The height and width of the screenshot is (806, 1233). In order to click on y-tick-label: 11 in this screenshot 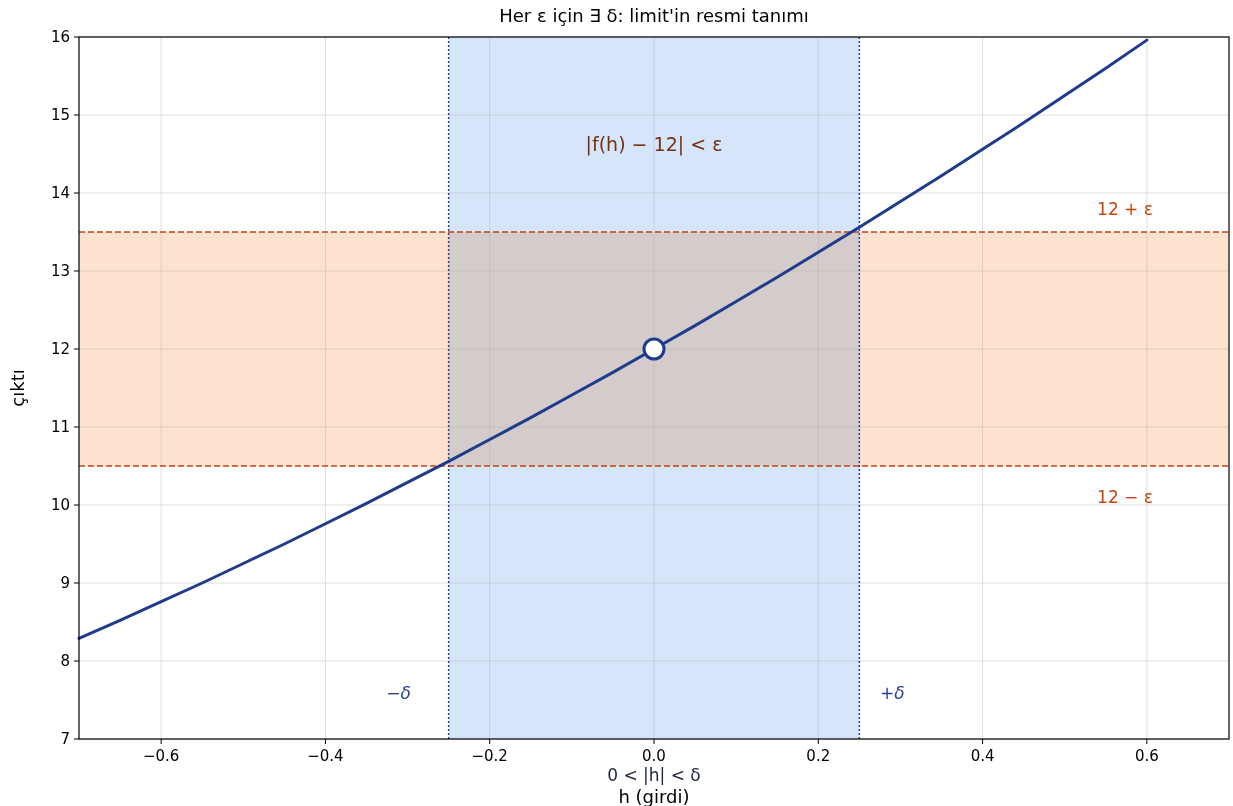, I will do `click(60, 427)`.